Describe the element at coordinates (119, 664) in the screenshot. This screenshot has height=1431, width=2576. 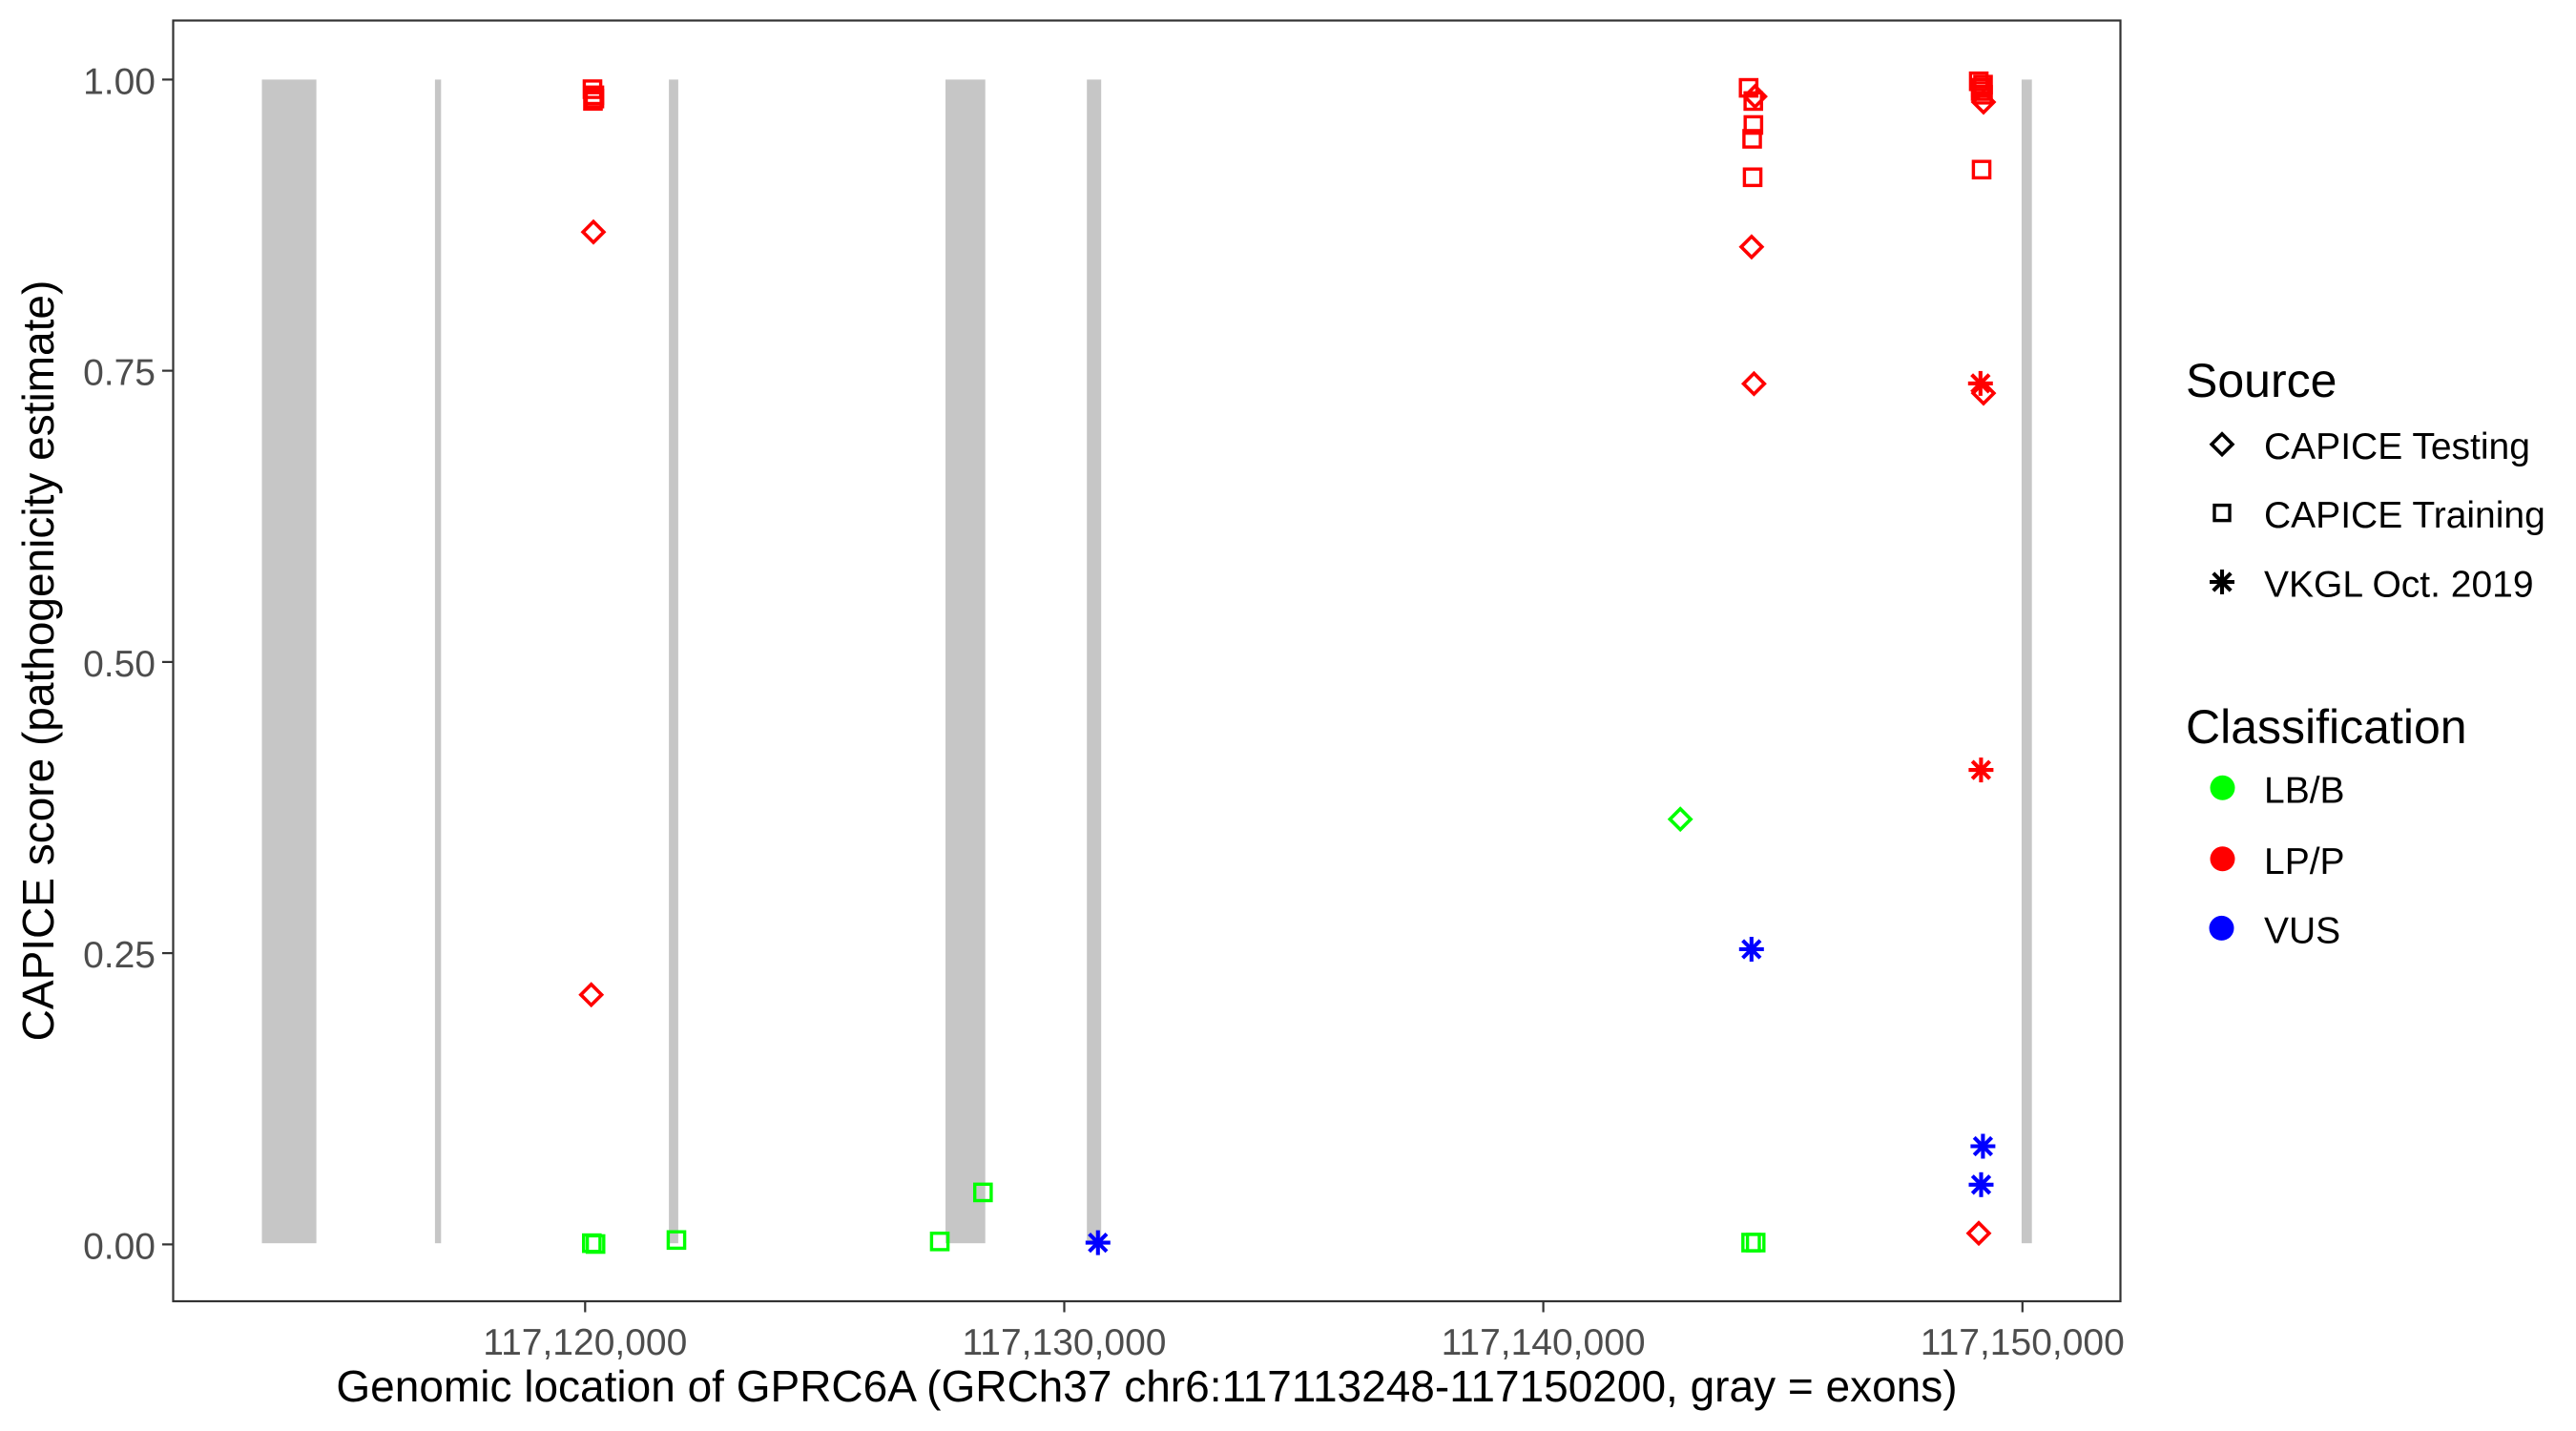
I see `svg-text: 0.50` at that location.